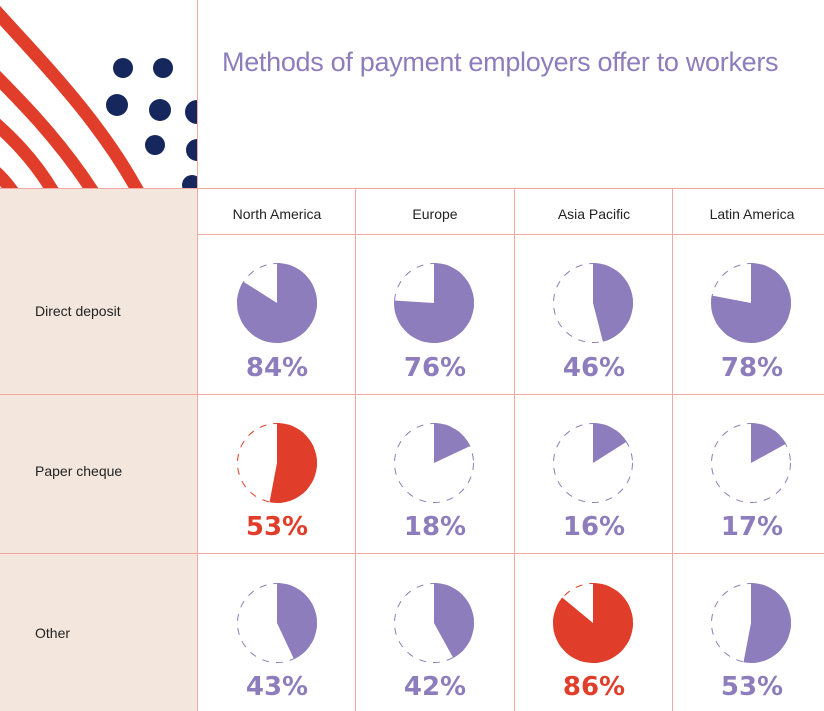 The height and width of the screenshot is (711, 824). I want to click on column-header-europe: Europe, so click(435, 214).